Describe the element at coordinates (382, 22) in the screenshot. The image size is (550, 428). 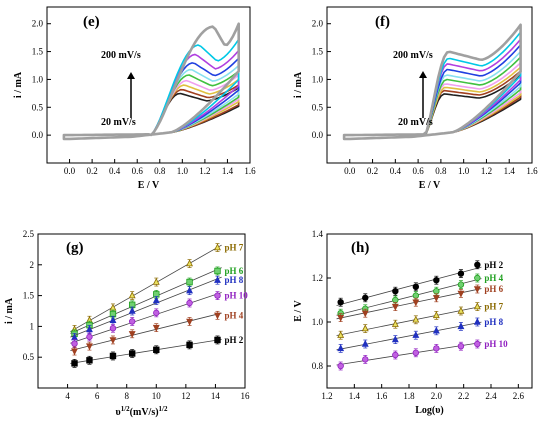
I see `panel-letter: (f)` at that location.